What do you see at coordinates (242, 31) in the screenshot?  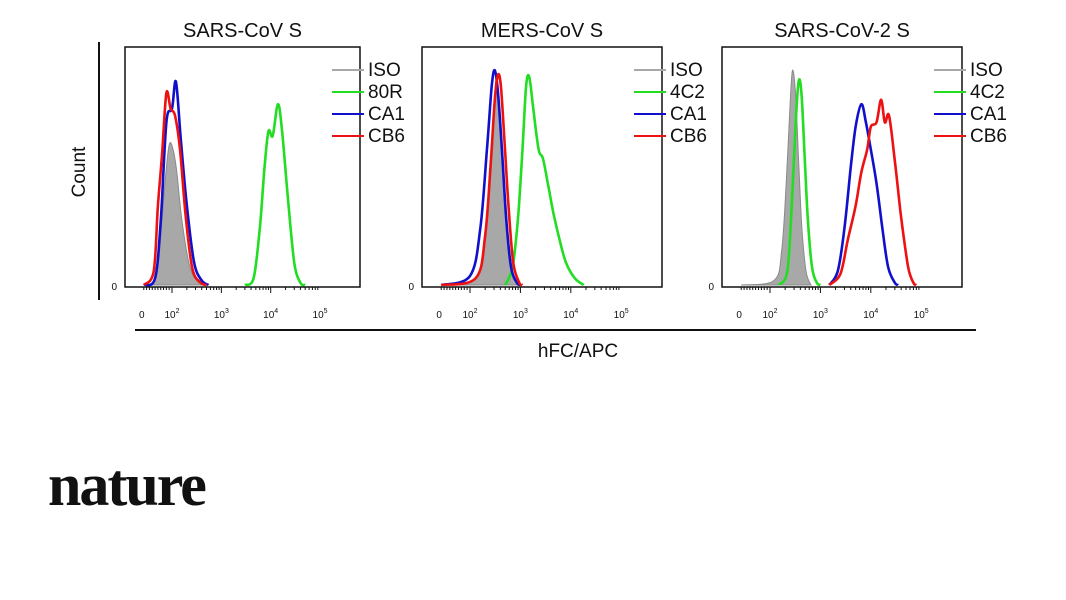 I see `panel-title: SARS-CoV S` at bounding box center [242, 31].